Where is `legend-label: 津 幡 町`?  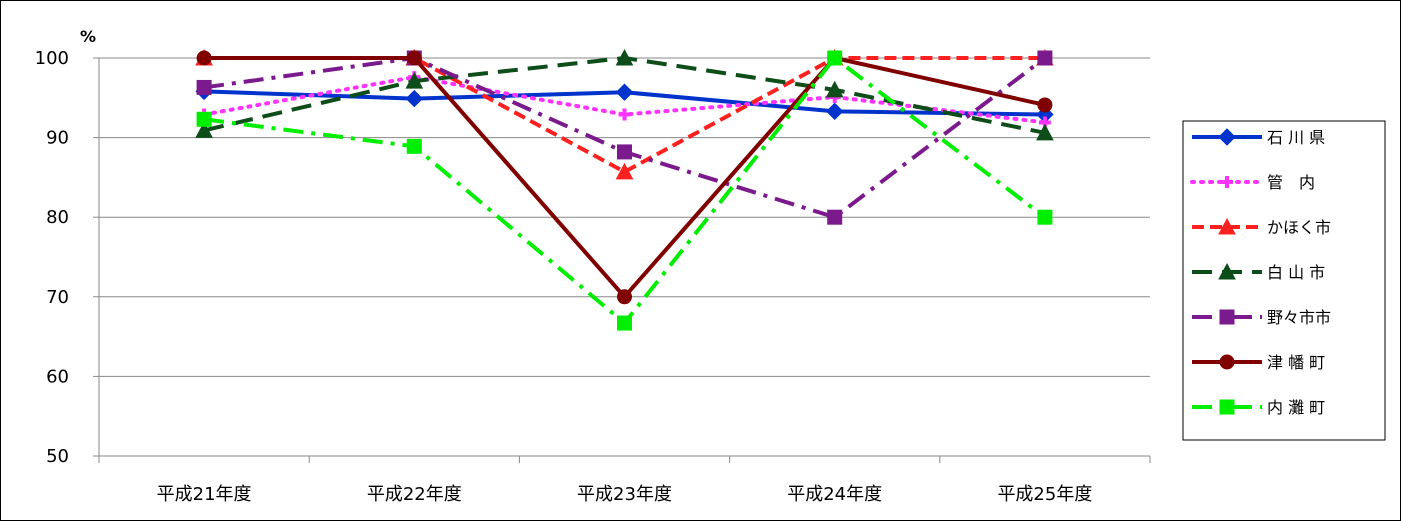 legend-label: 津 幡 町 is located at coordinates (1296, 362).